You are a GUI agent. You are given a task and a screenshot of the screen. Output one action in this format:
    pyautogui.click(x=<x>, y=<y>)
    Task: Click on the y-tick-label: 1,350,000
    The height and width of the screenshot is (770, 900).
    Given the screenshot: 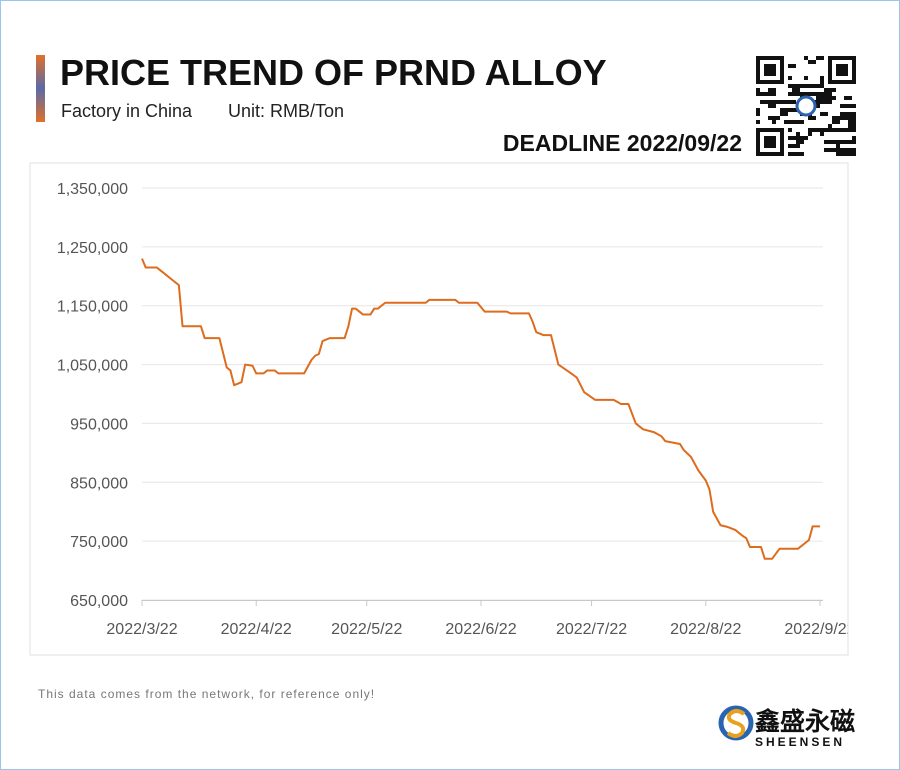 What is the action you would take?
    pyautogui.click(x=92, y=189)
    